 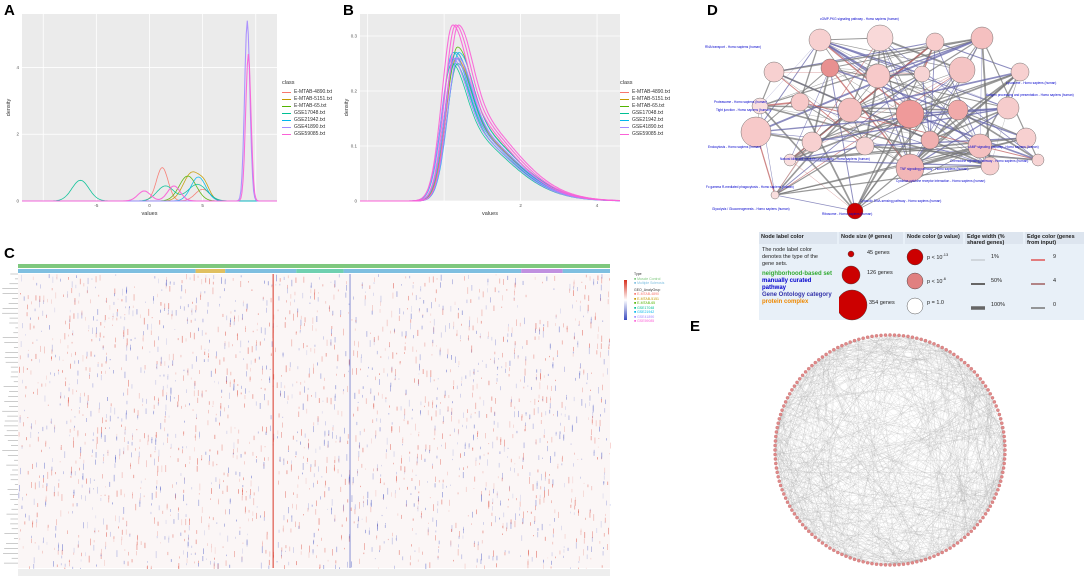 What do you see at coordinates (969, 124) in the screenshot?
I see `network-edge` at bounding box center [969, 124].